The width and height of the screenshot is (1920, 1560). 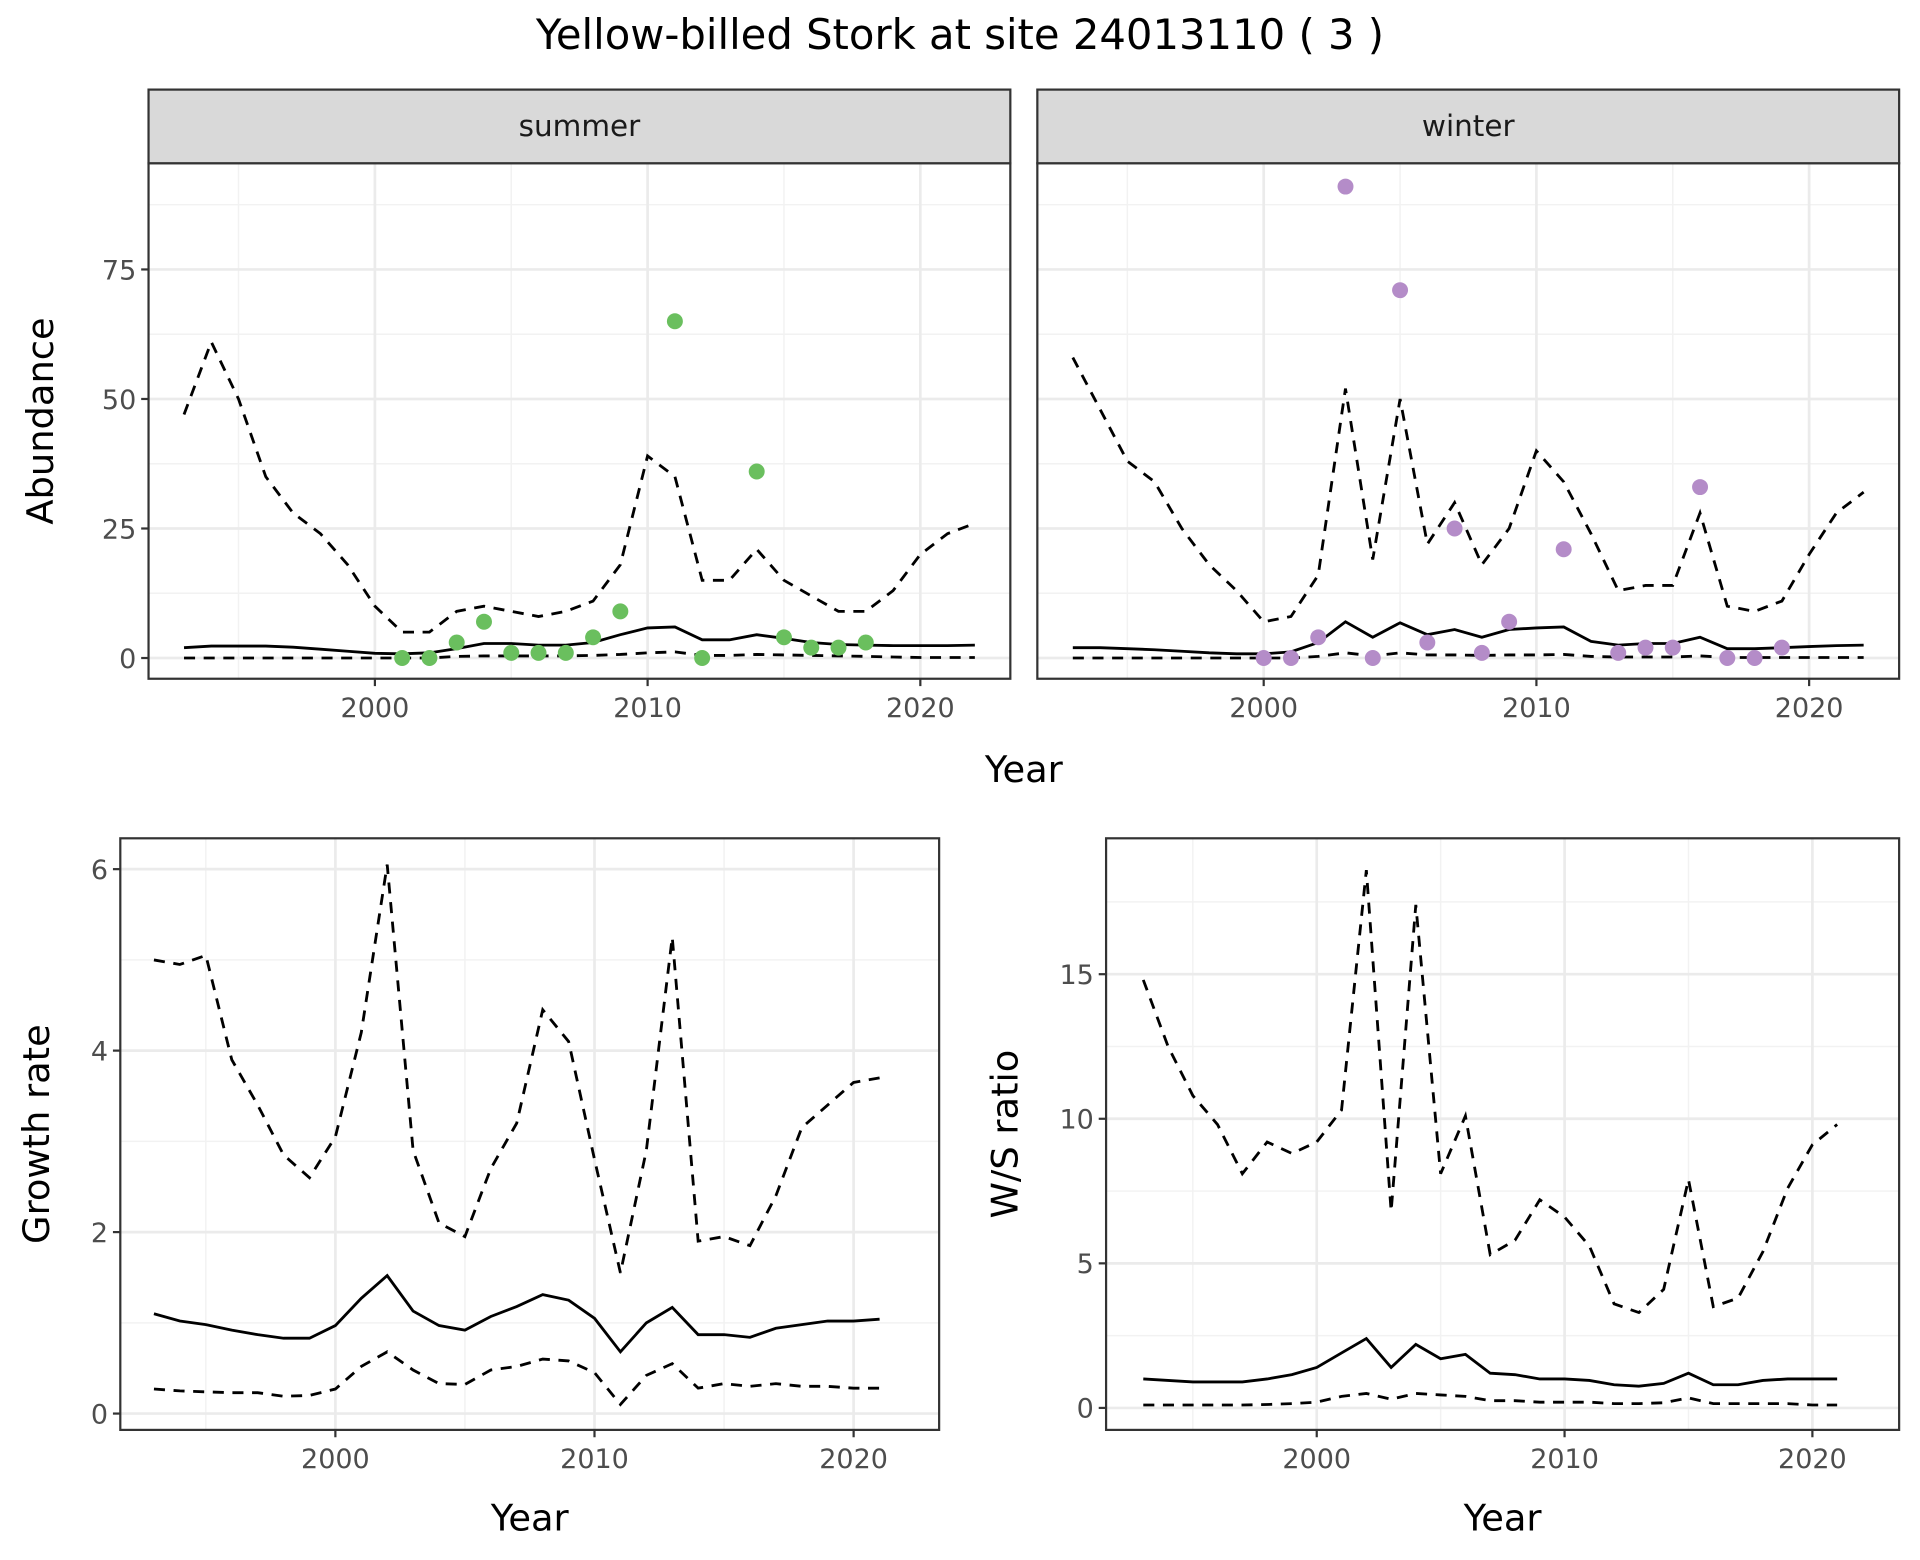 What do you see at coordinates (99, 870) in the screenshot?
I see `y-tick-label: 6` at bounding box center [99, 870].